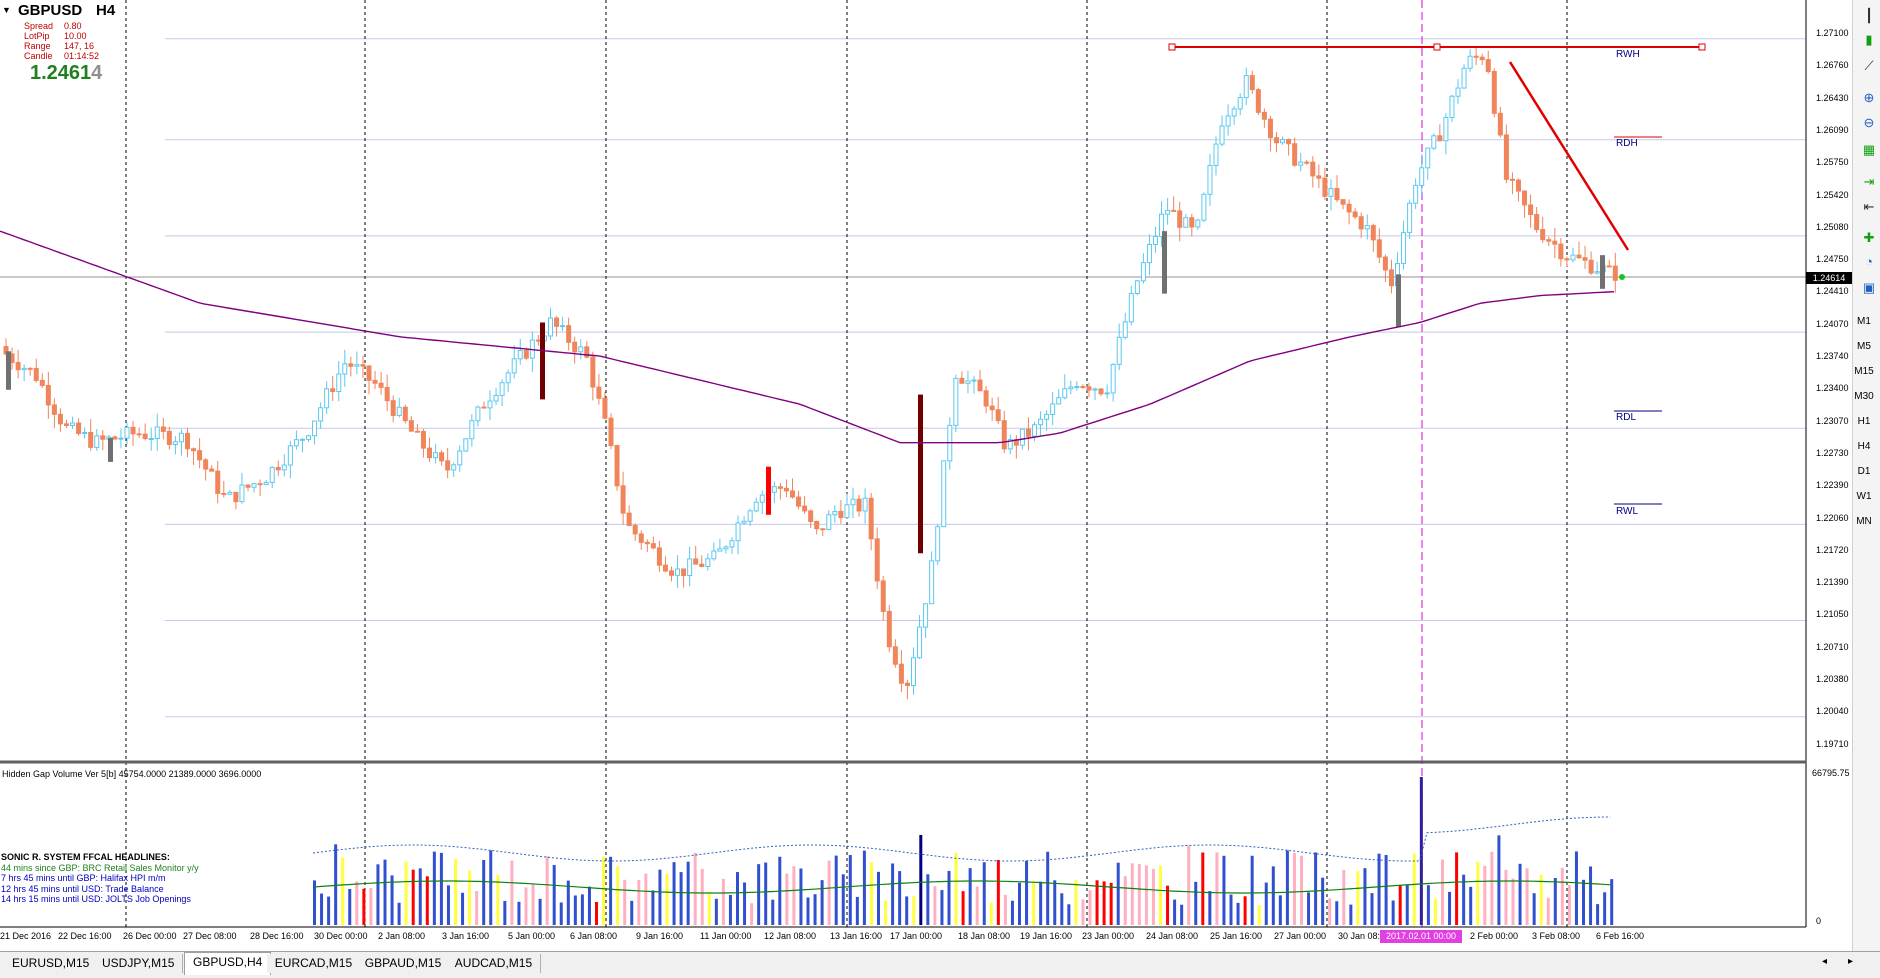 The height and width of the screenshot is (978, 1880). What do you see at coordinates (1869, 65) in the screenshot?
I see `line-chart-icon: ⟋` at bounding box center [1869, 65].